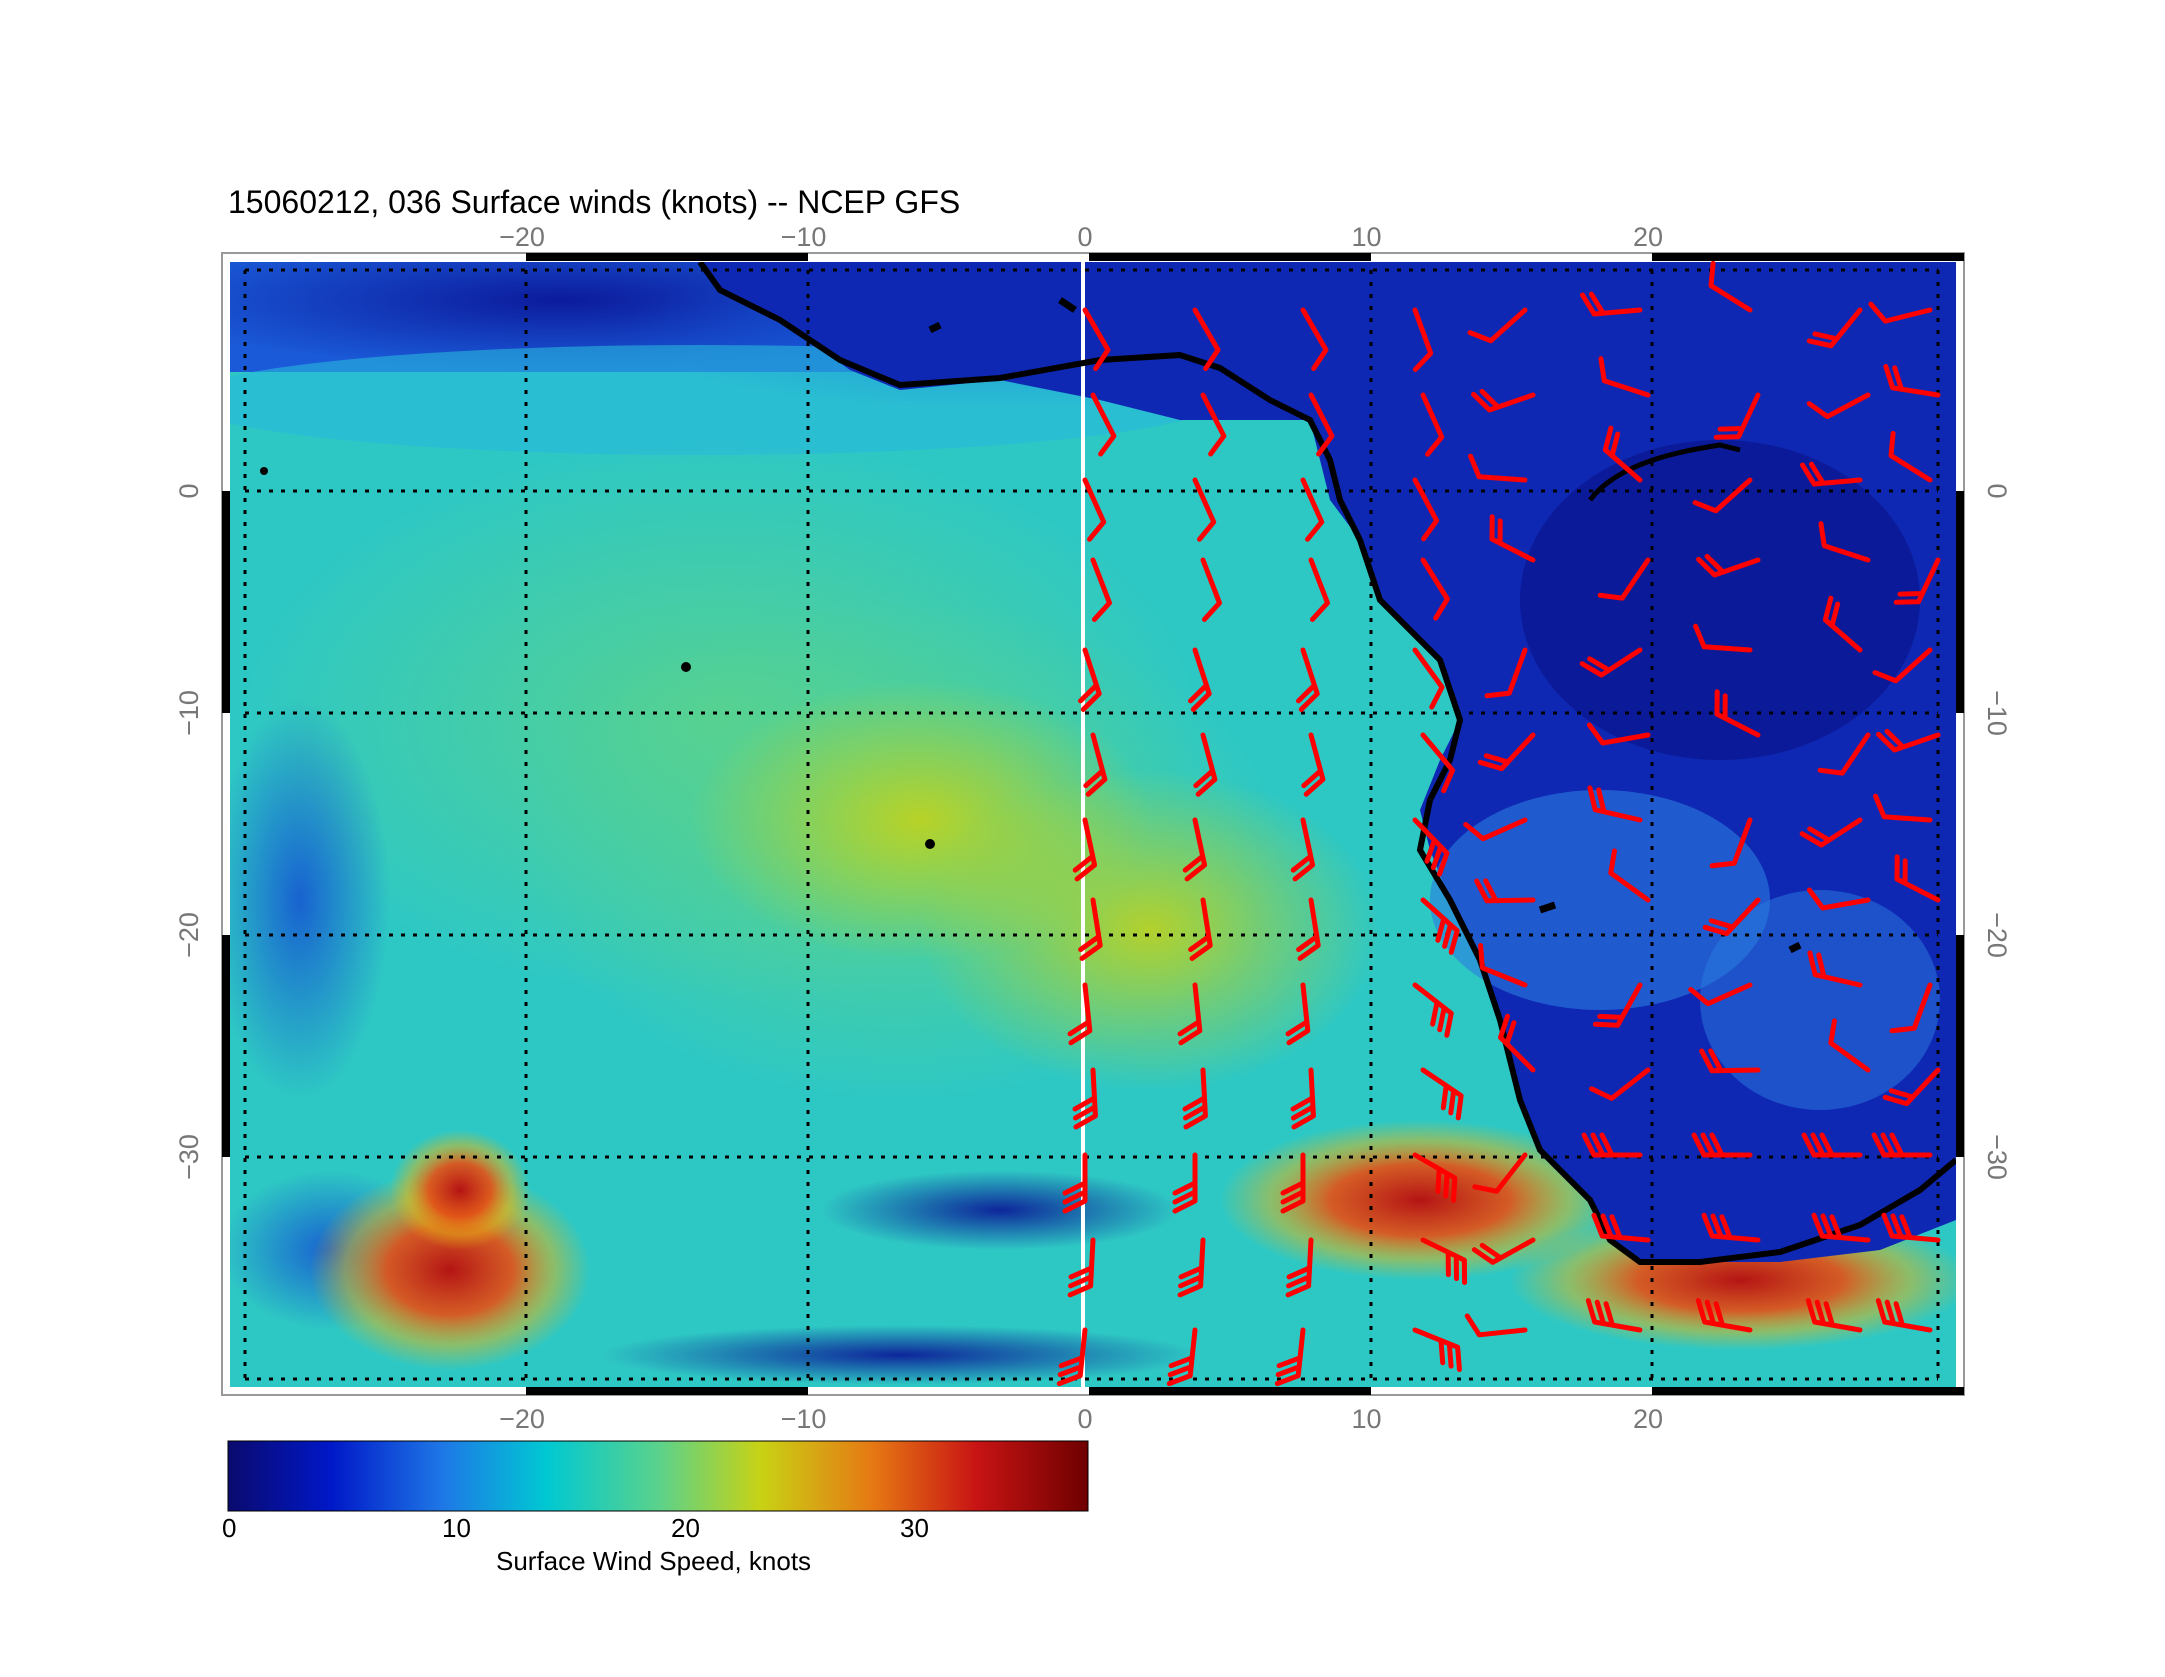  What do you see at coordinates (189, 935) in the screenshot?
I see `lat-tick-label-left: −20` at bounding box center [189, 935].